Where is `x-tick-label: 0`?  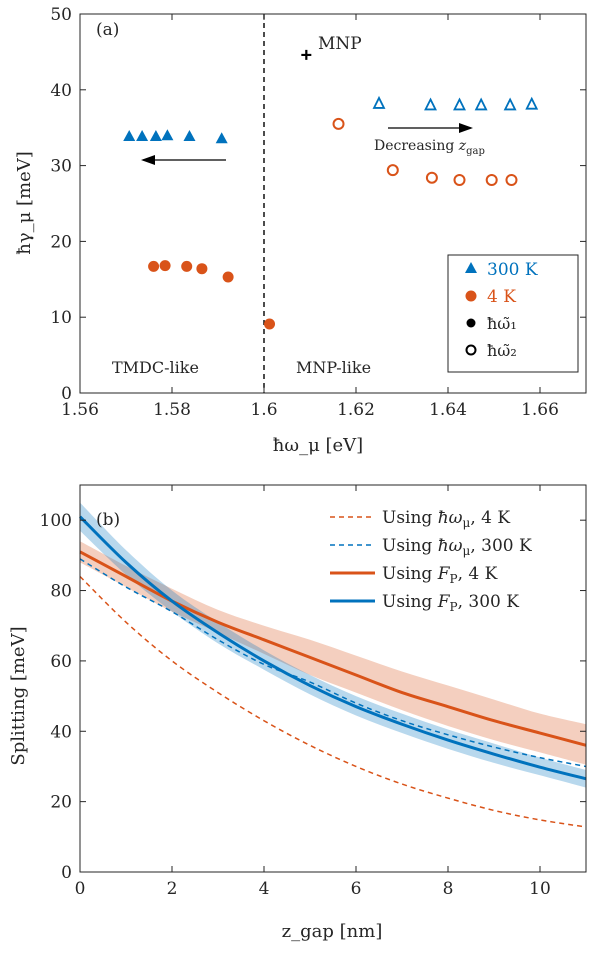
x-tick-label: 0 is located at coordinates (80, 889).